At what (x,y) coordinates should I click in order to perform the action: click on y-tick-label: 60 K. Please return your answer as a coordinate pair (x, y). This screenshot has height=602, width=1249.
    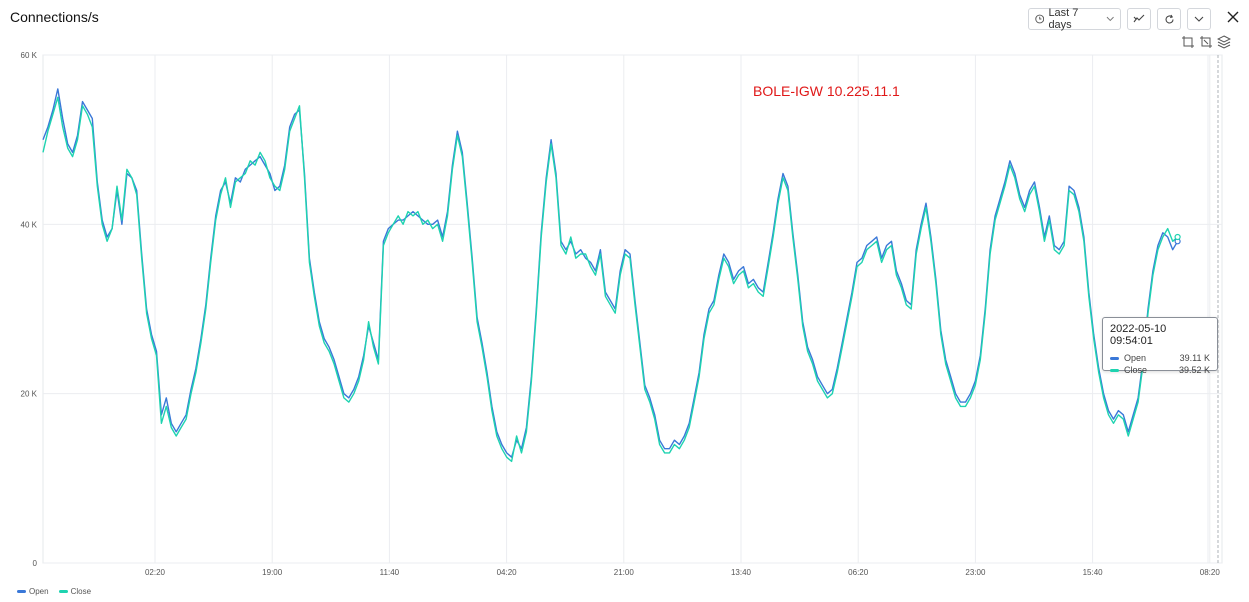
    Looking at the image, I should click on (29, 55).